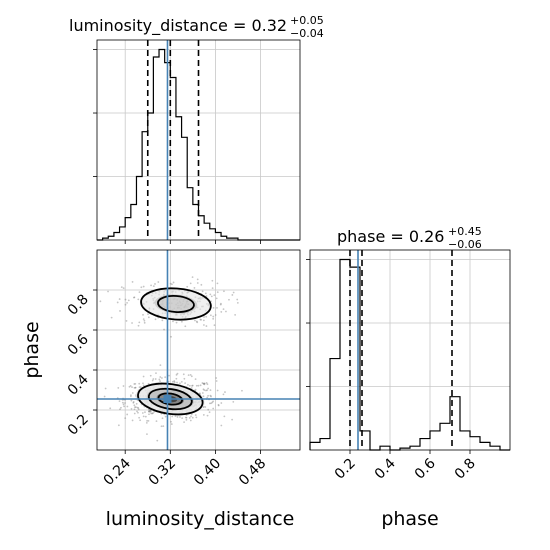 This screenshot has width=550, height=550. Describe the element at coordinates (409, 519) in the screenshot. I see `x-label-phase: phase` at that location.